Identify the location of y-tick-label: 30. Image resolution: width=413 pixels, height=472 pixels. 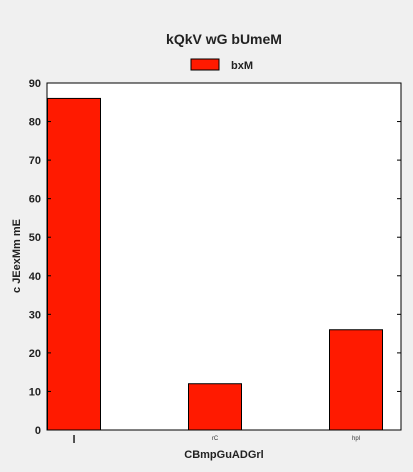
(35, 315).